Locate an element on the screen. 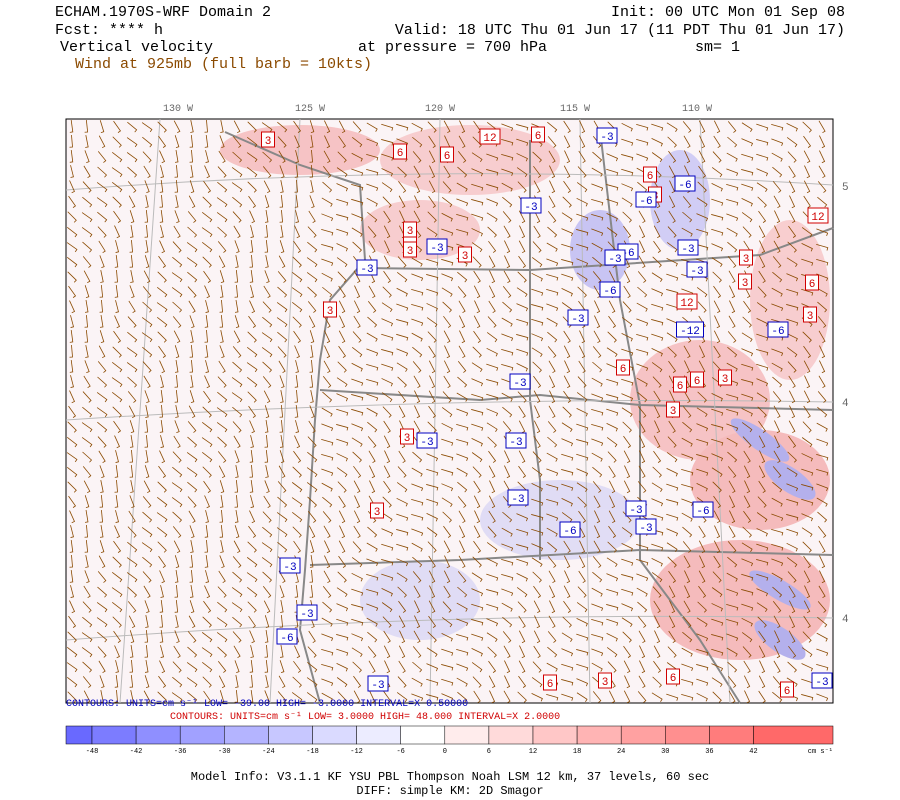  colorbar-tick-label: -36 is located at coordinates (180, 752).